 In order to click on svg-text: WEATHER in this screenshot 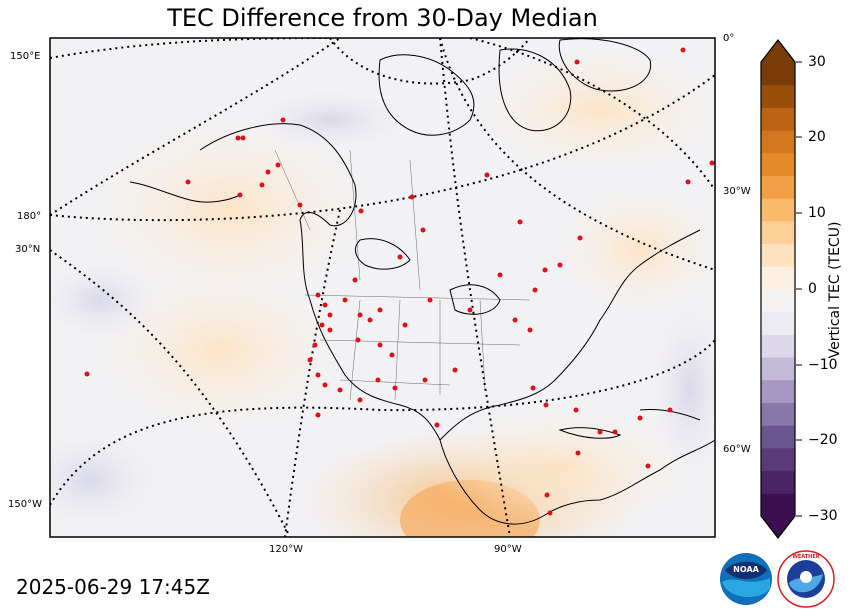, I will do `click(805, 557)`.